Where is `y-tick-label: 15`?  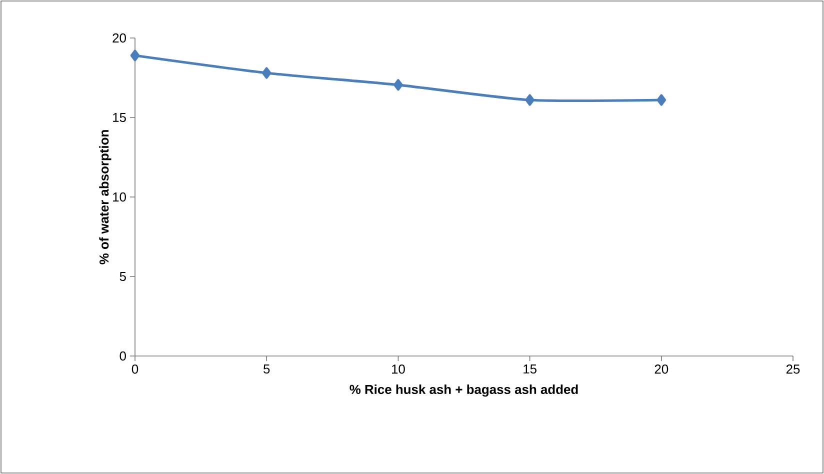 y-tick-label: 15 is located at coordinates (119, 117).